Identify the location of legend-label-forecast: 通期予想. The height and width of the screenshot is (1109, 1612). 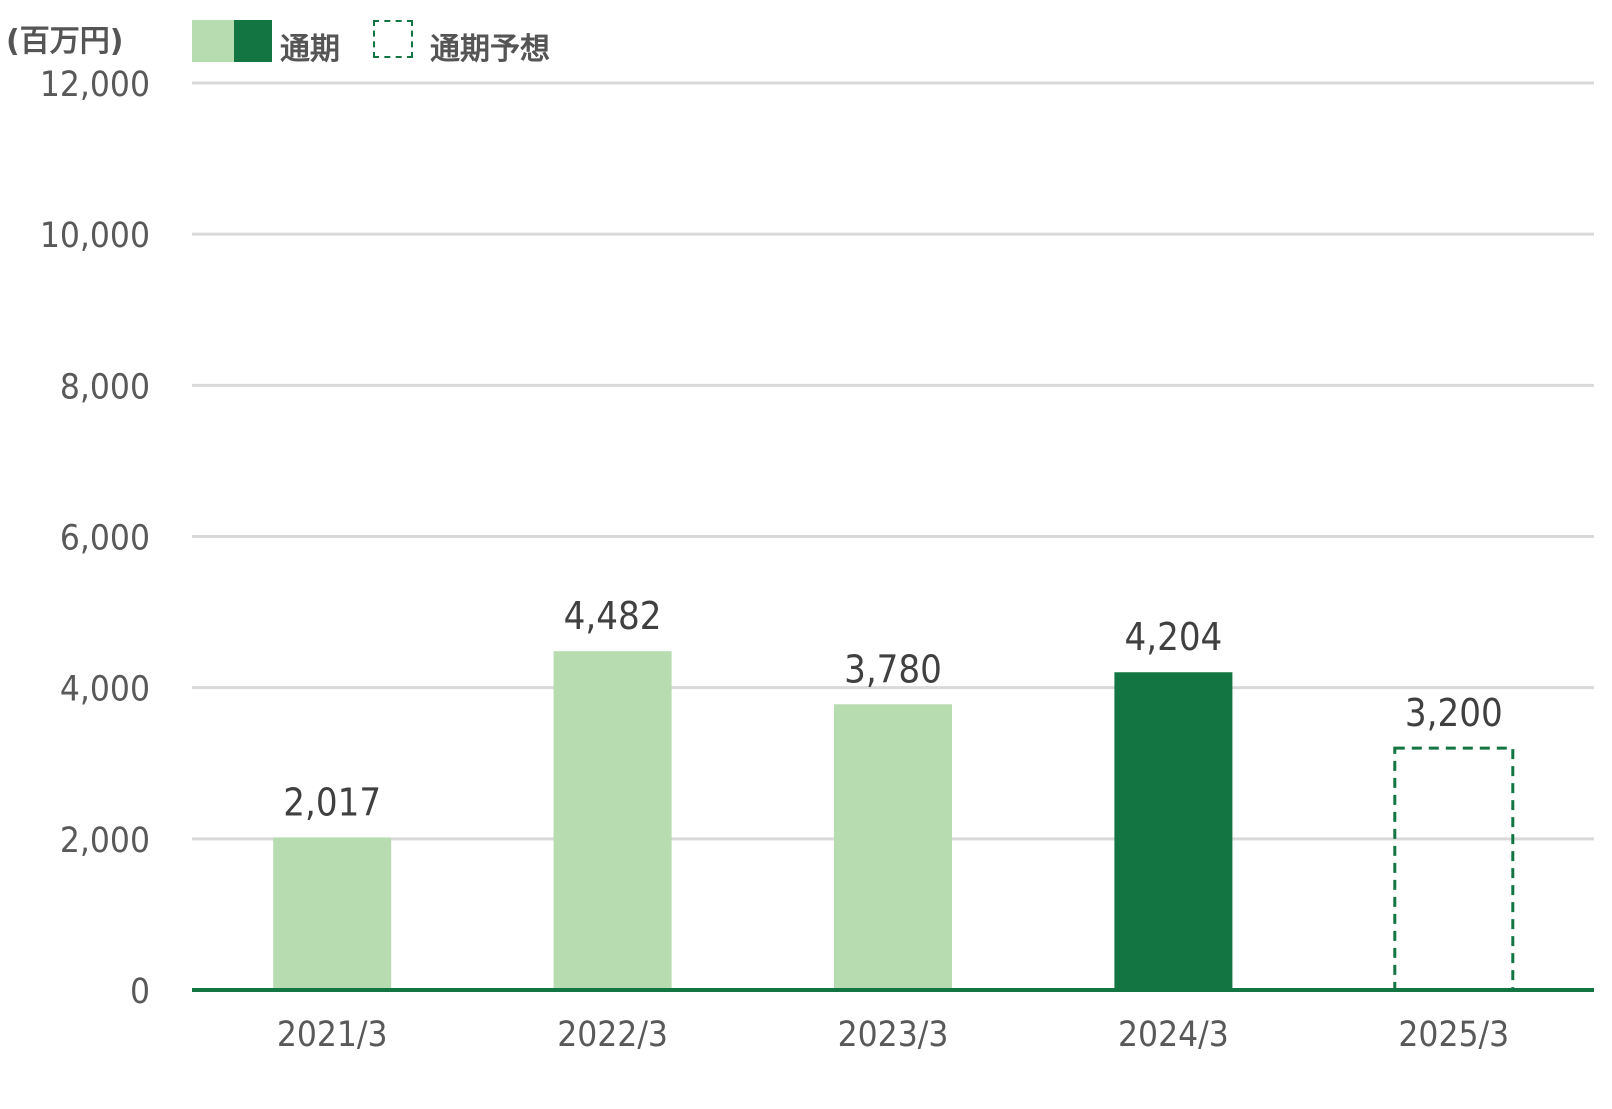
(490, 49).